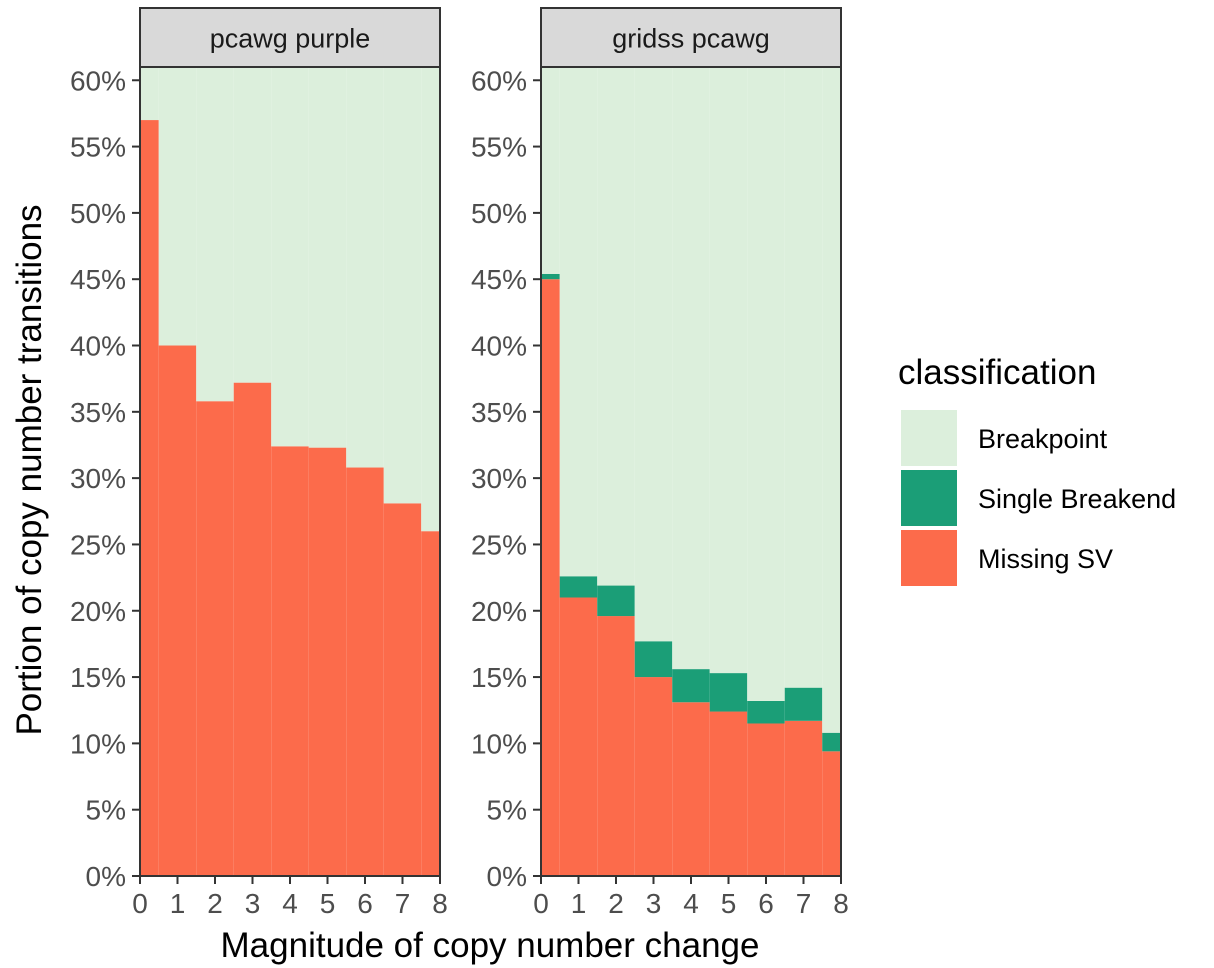 Image resolution: width=1214 pixels, height=968 pixels. Describe the element at coordinates (29, 469) in the screenshot. I see `y-axis-title: Portion of copy number transitions` at that location.